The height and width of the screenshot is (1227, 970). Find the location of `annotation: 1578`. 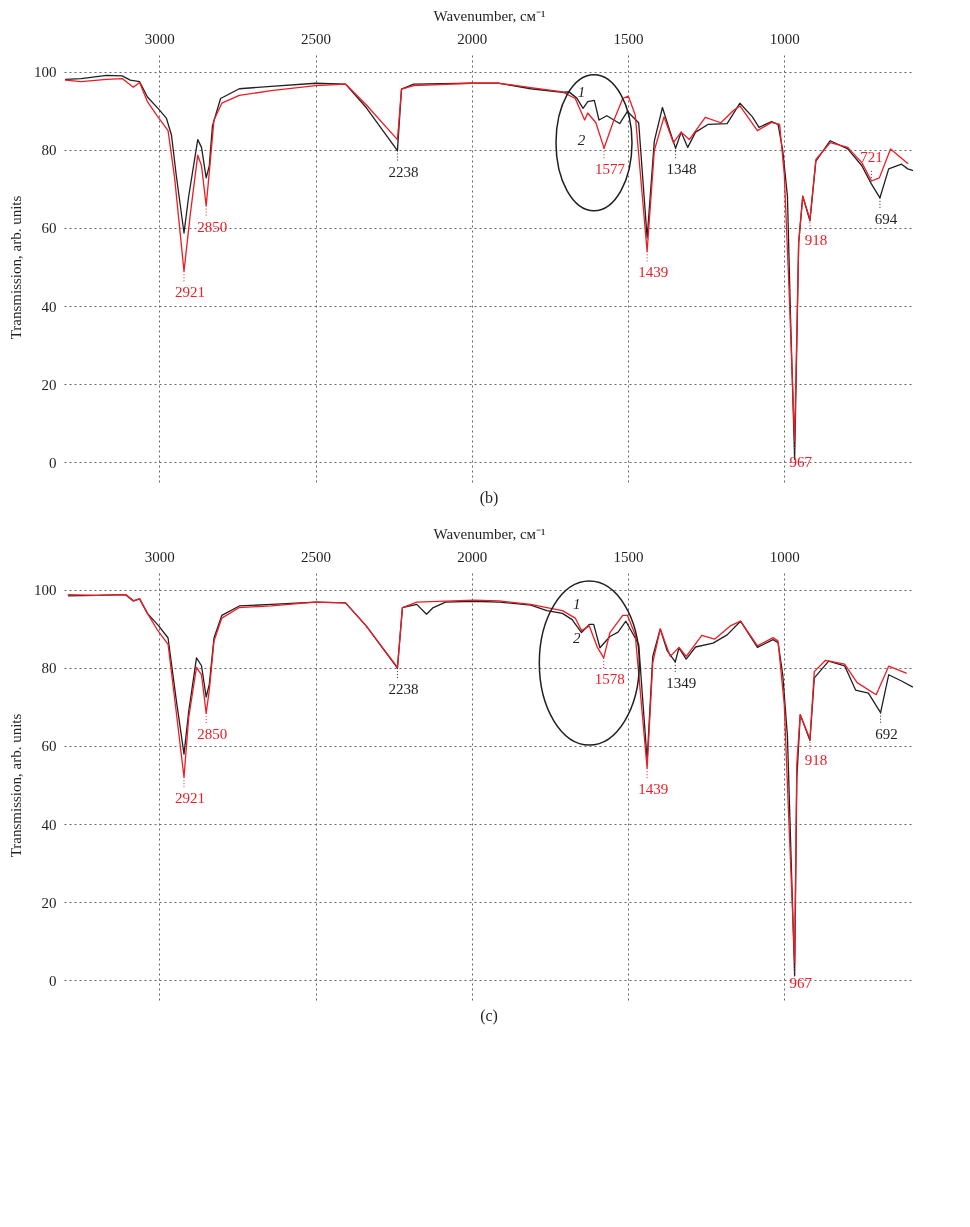

annotation: 1578 is located at coordinates (609, 678).